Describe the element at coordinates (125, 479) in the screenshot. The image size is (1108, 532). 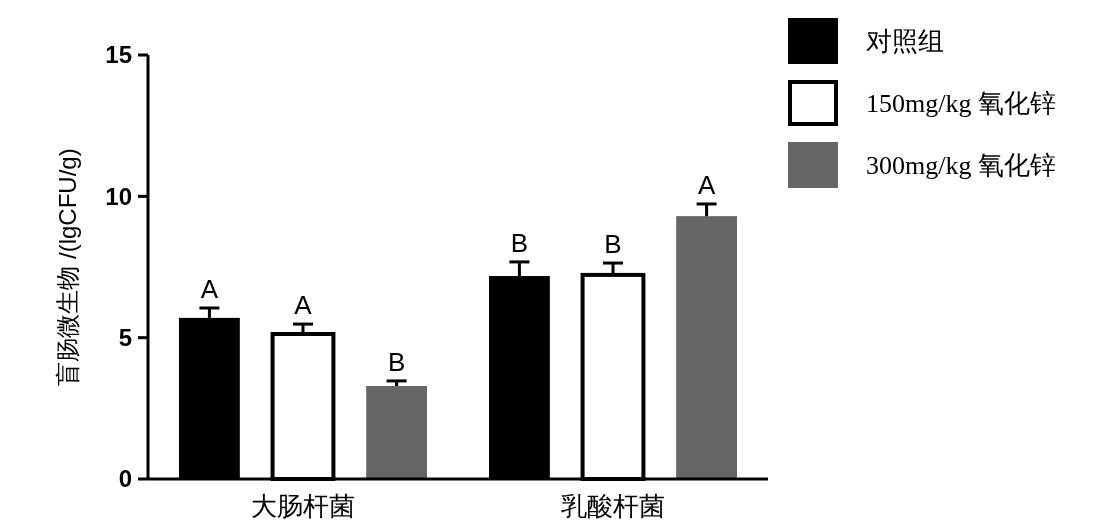
I see `y-tick-label: 0` at that location.